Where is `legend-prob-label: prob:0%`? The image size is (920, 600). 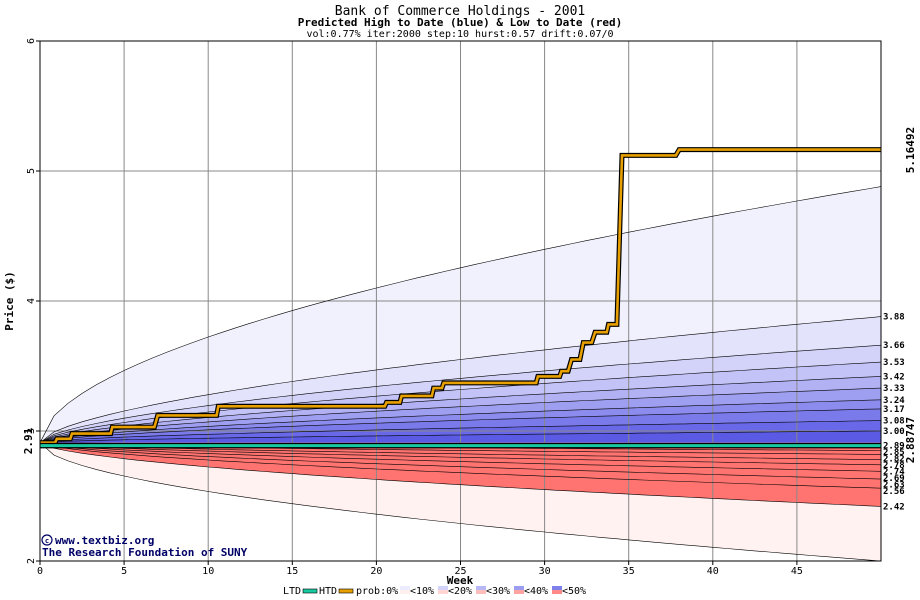 legend-prob-label: prob:0% is located at coordinates (377, 591).